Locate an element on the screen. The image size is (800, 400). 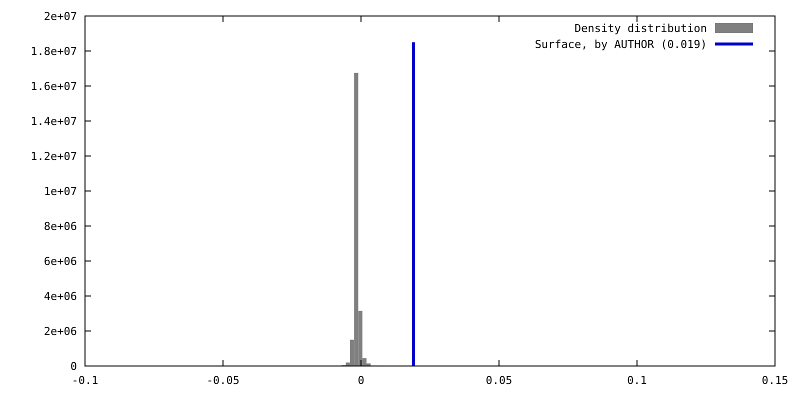
x-tick-label: 0 is located at coordinates (361, 380).